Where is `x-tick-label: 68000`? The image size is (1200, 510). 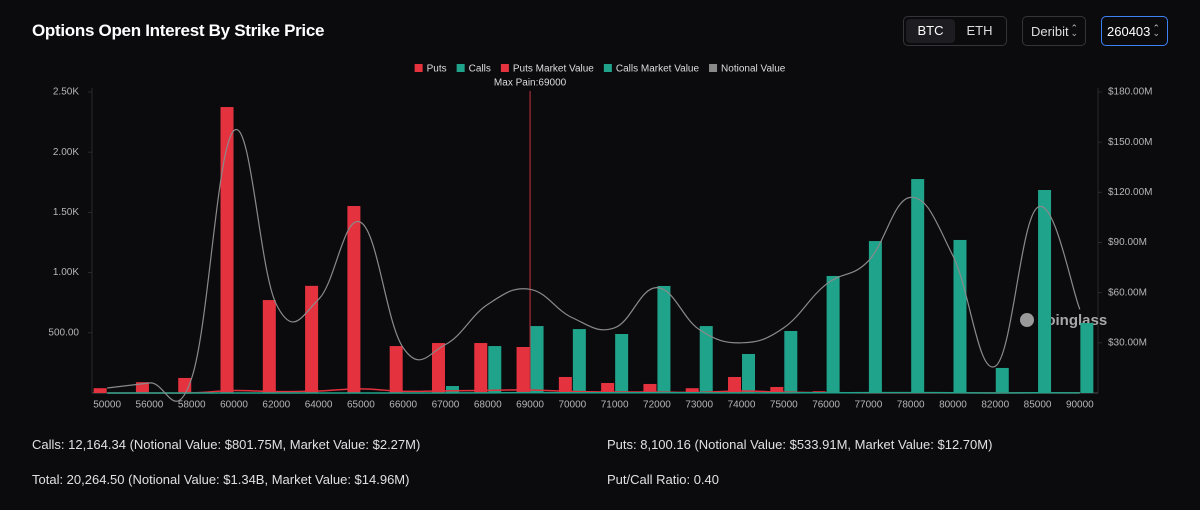 x-tick-label: 68000 is located at coordinates (488, 405).